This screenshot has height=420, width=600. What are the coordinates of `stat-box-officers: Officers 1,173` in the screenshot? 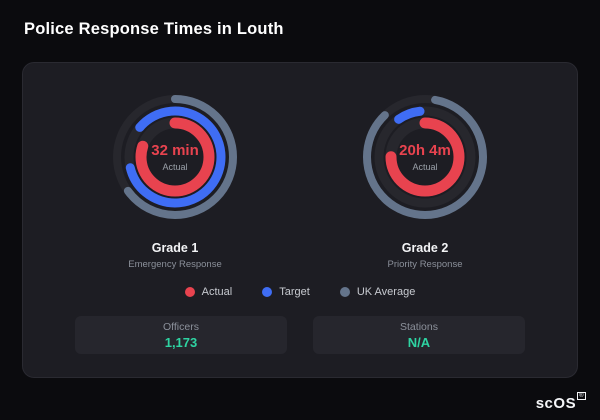 It's located at (181, 335).